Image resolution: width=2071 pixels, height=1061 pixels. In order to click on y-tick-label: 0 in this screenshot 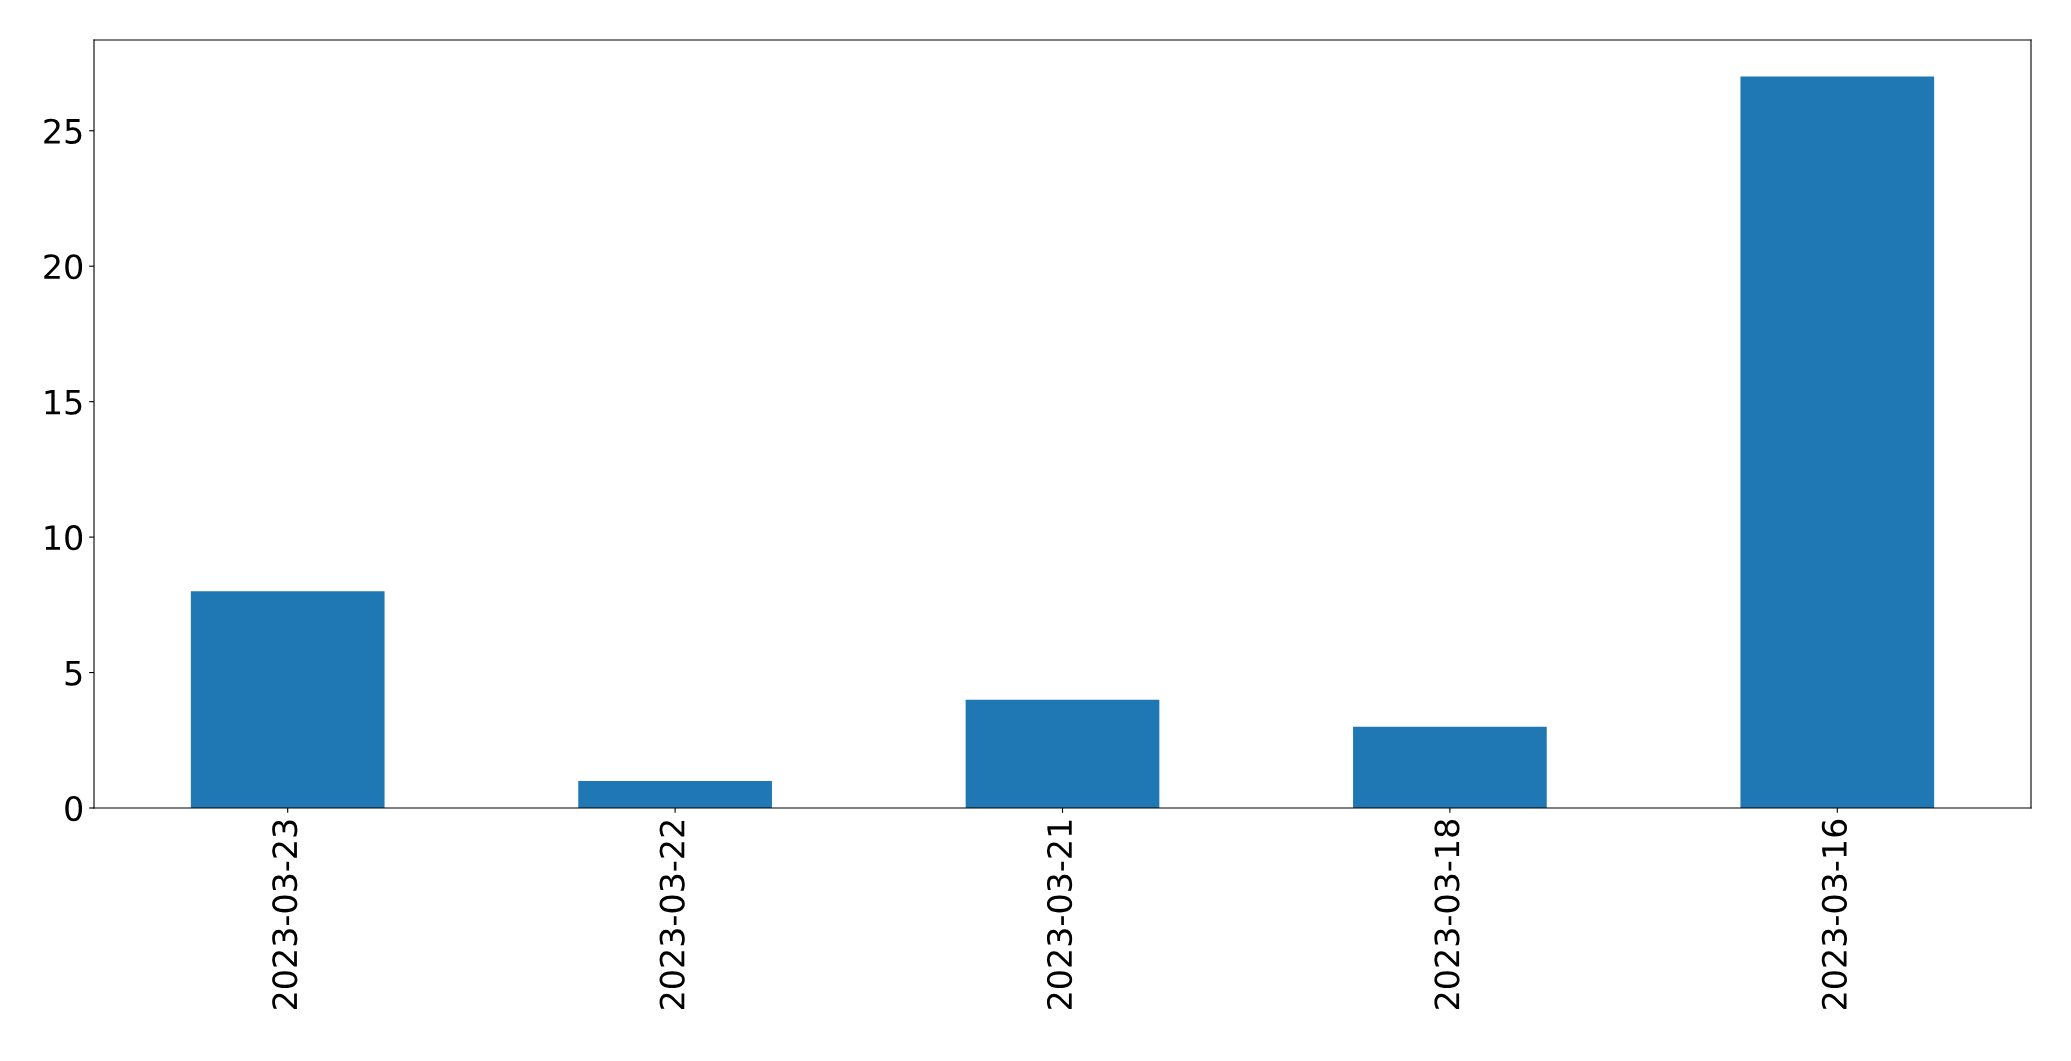, I will do `click(74, 808)`.